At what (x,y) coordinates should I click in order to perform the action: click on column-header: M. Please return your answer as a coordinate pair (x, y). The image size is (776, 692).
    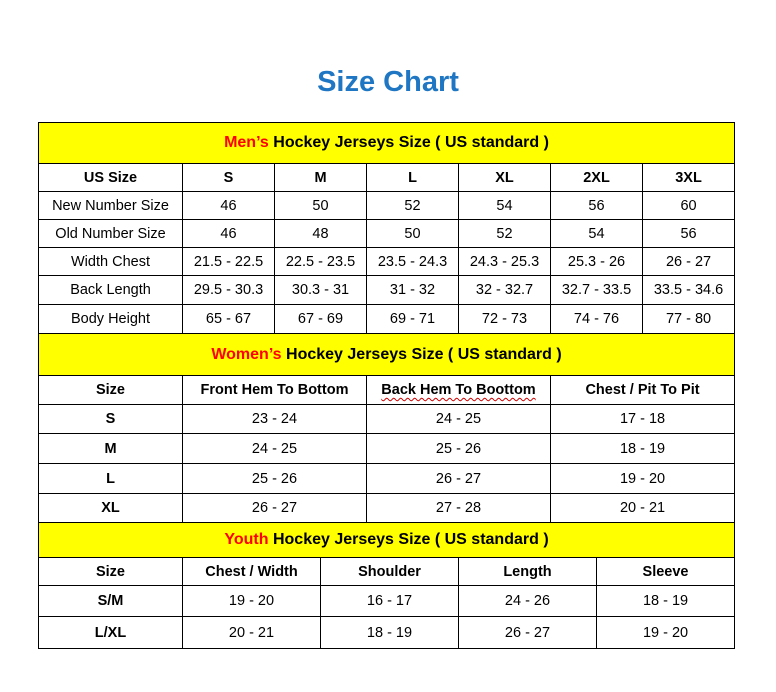
    Looking at the image, I should click on (320, 177).